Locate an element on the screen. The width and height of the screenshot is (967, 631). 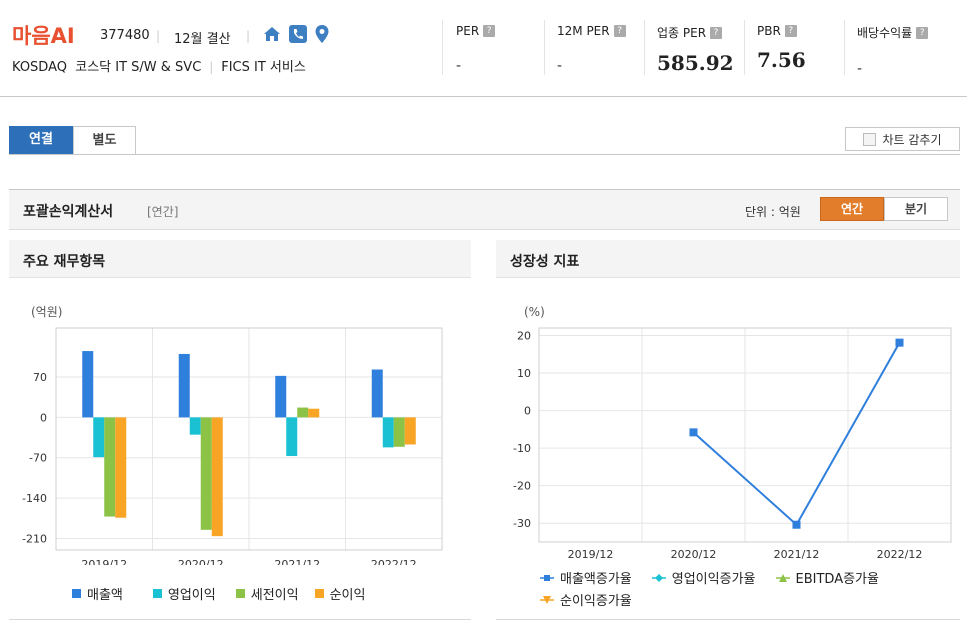
metric-label: 업종 PER is located at coordinates (682, 33).